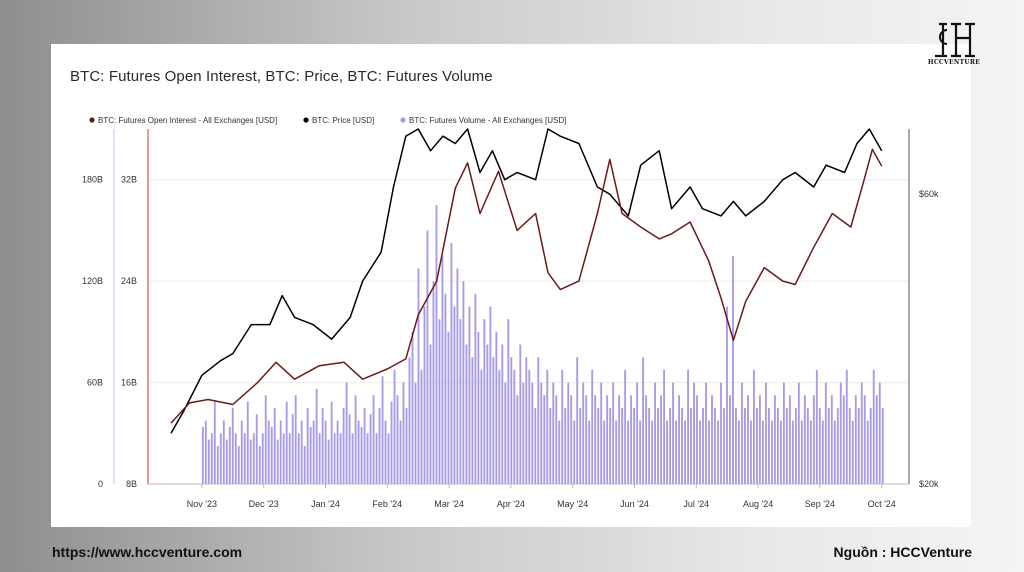  Describe the element at coordinates (95, 383) in the screenshot. I see `oi-tick-label: 60B` at that location.